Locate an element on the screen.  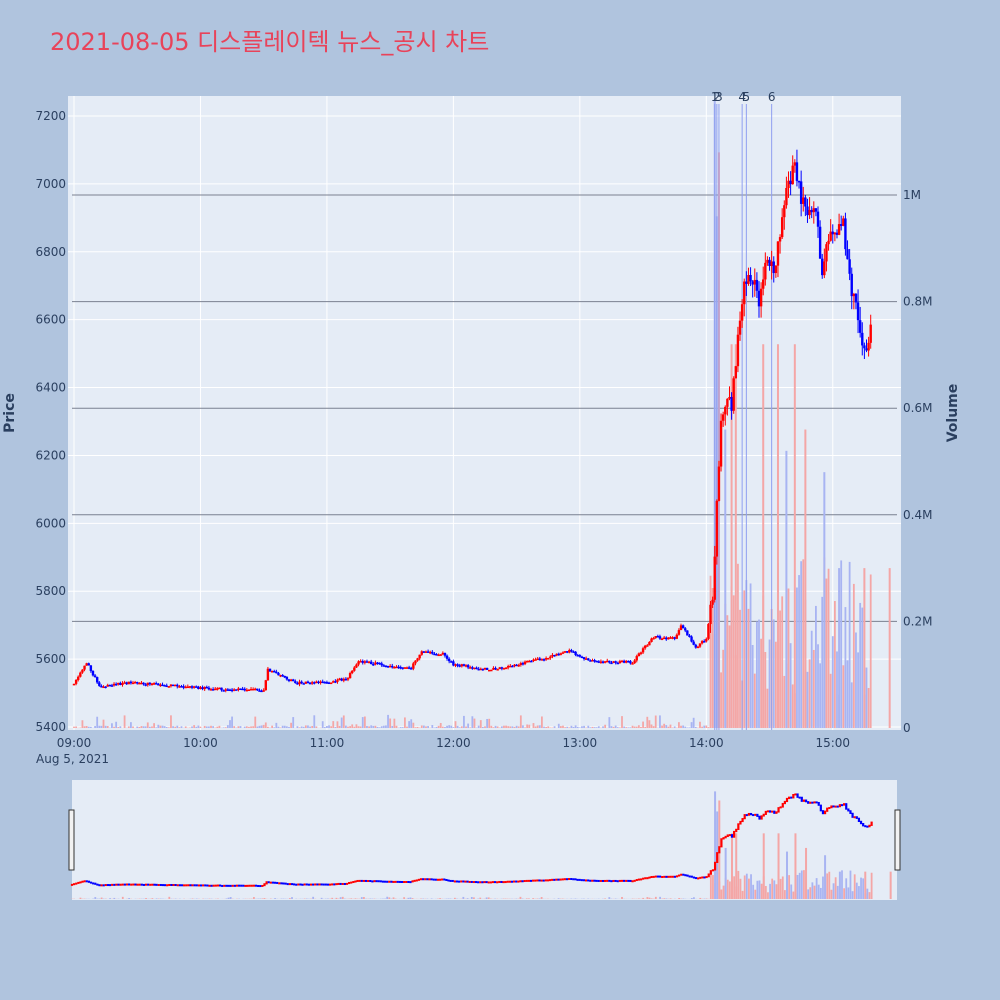
range-slider-background is located at coordinates (484, 840).